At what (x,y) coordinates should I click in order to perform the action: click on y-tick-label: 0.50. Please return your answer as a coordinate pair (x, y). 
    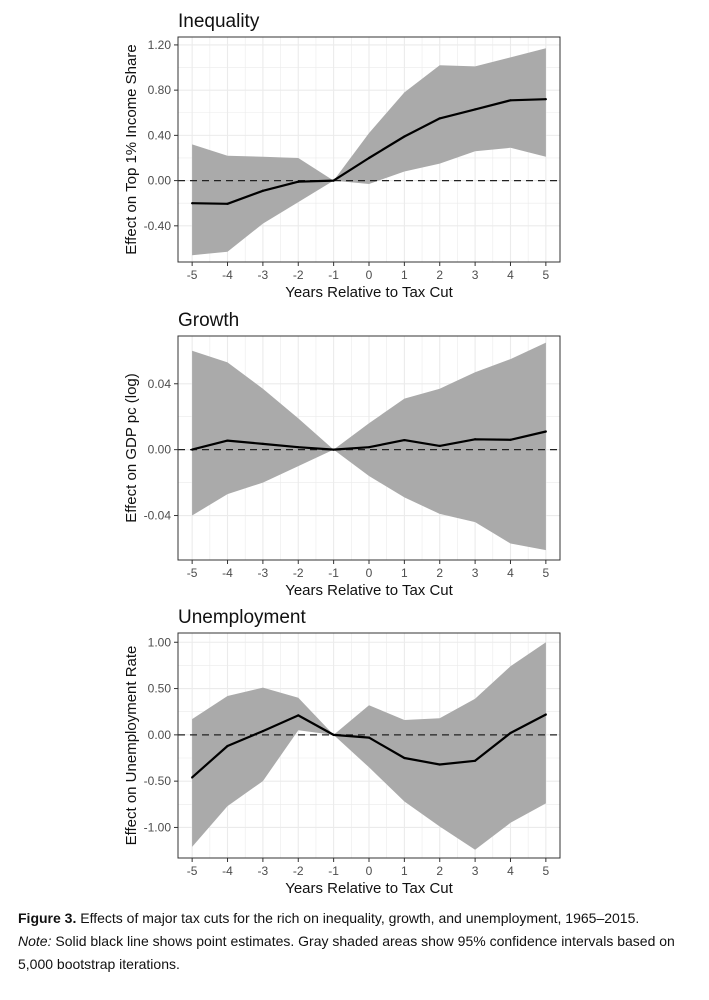
    Looking at the image, I should click on (160, 689).